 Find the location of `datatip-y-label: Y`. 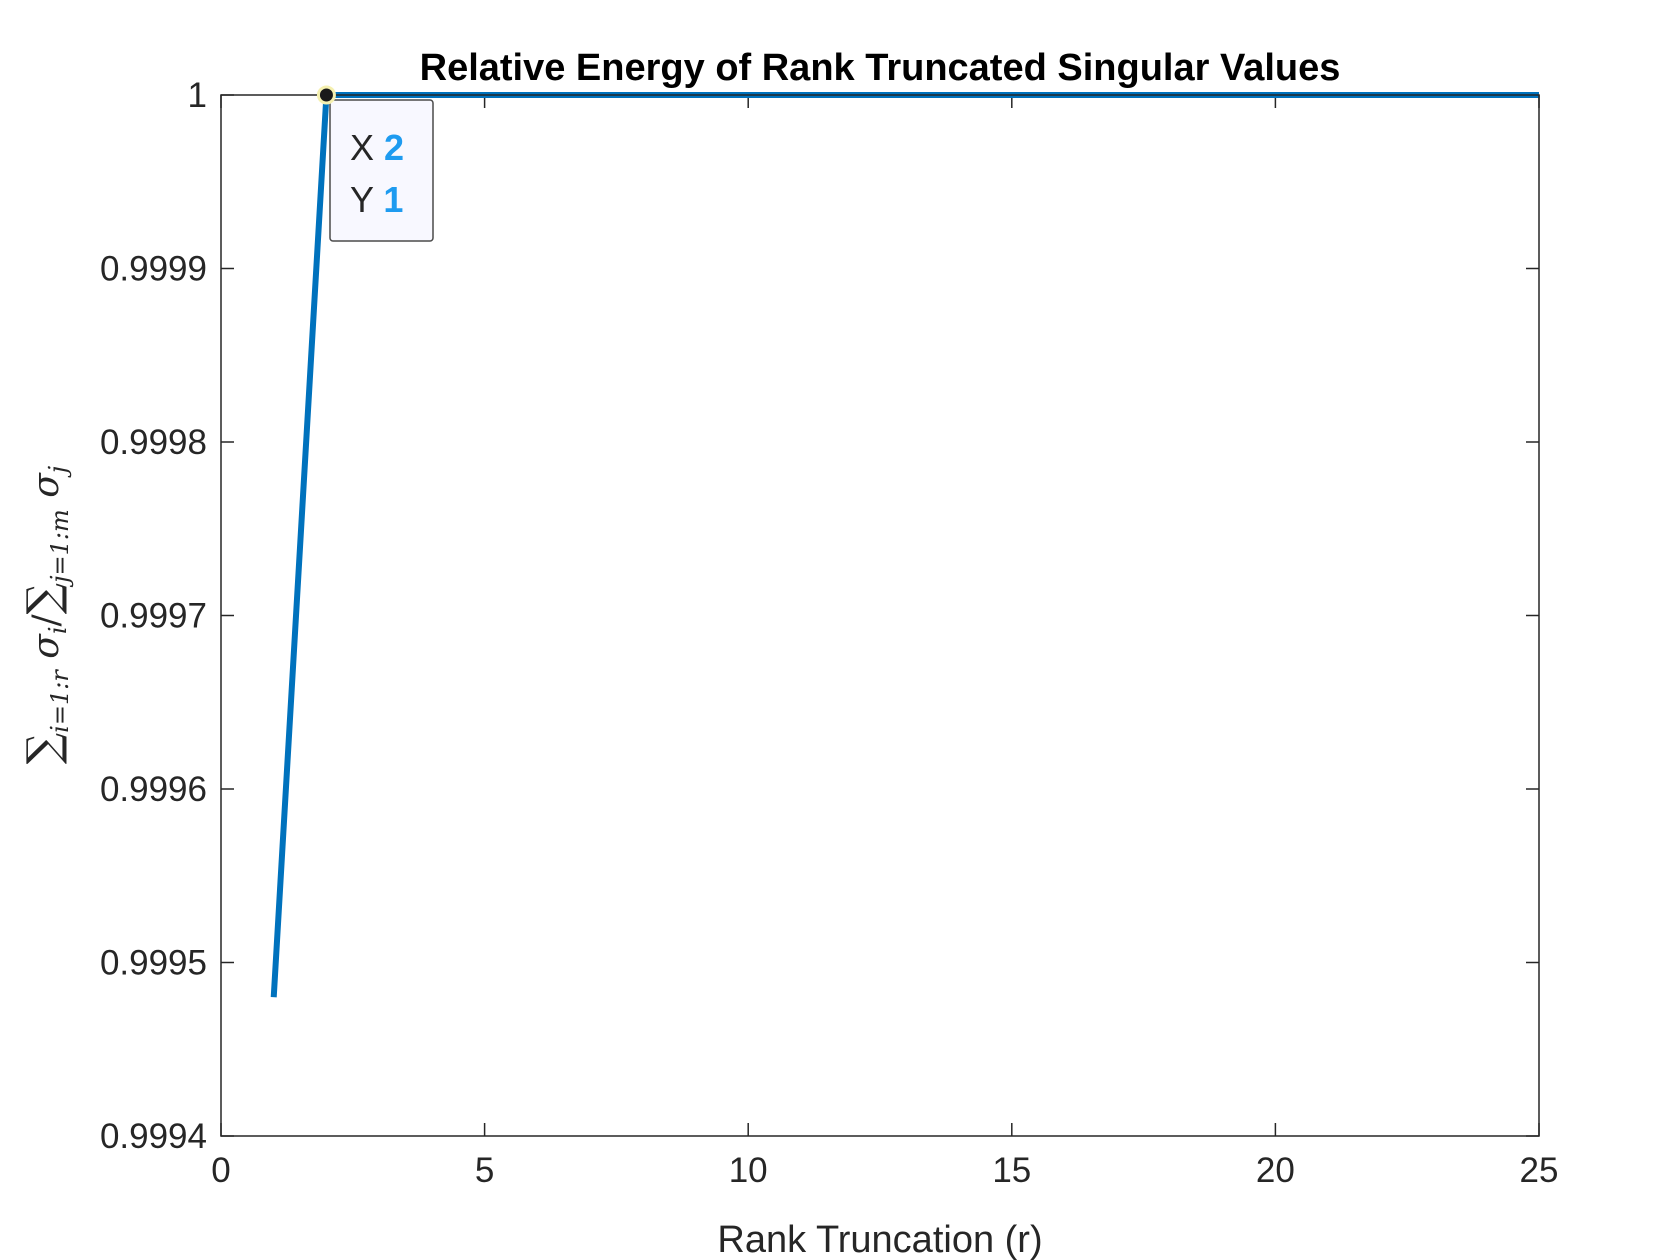

datatip-y-label: Y is located at coordinates (362, 199).